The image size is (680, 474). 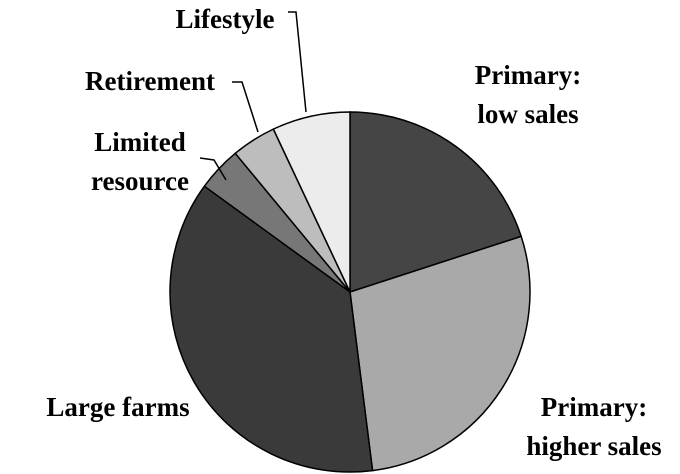 I want to click on slice-label-line: higher sales, so click(x=593, y=446).